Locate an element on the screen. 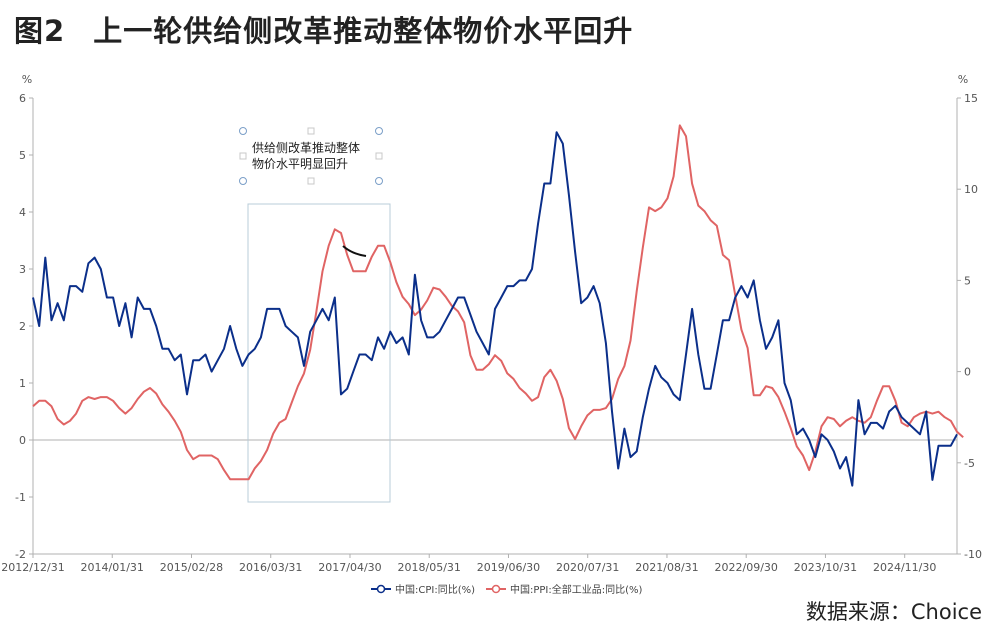 The image size is (1000, 637). left-axis-unit: % is located at coordinates (27, 79).